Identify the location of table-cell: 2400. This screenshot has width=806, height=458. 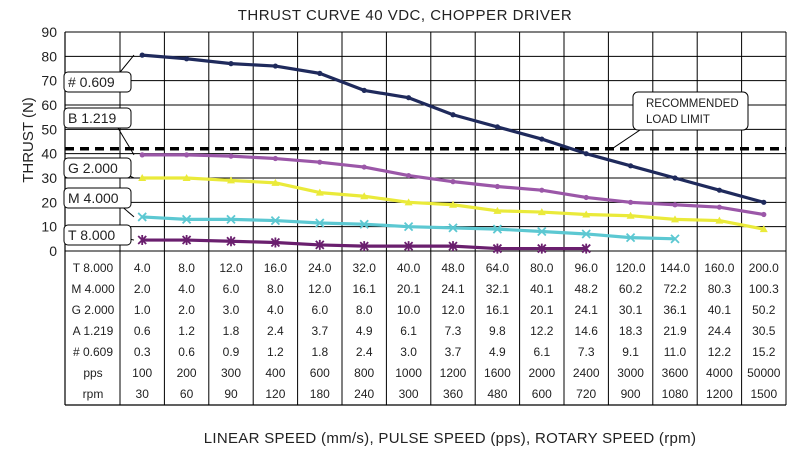
(586, 373).